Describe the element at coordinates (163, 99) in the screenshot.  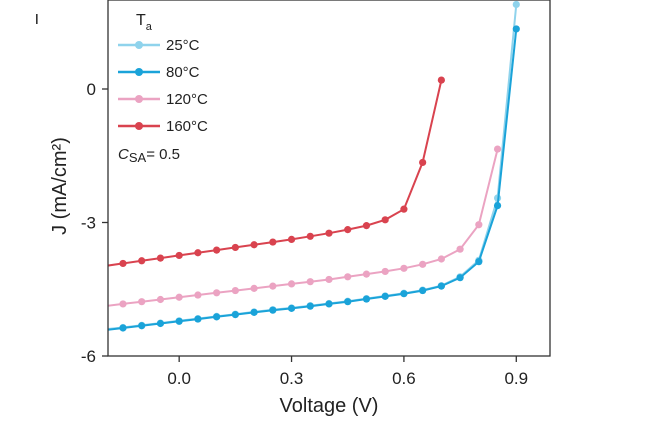
I see `legend-item: 120°C` at that location.